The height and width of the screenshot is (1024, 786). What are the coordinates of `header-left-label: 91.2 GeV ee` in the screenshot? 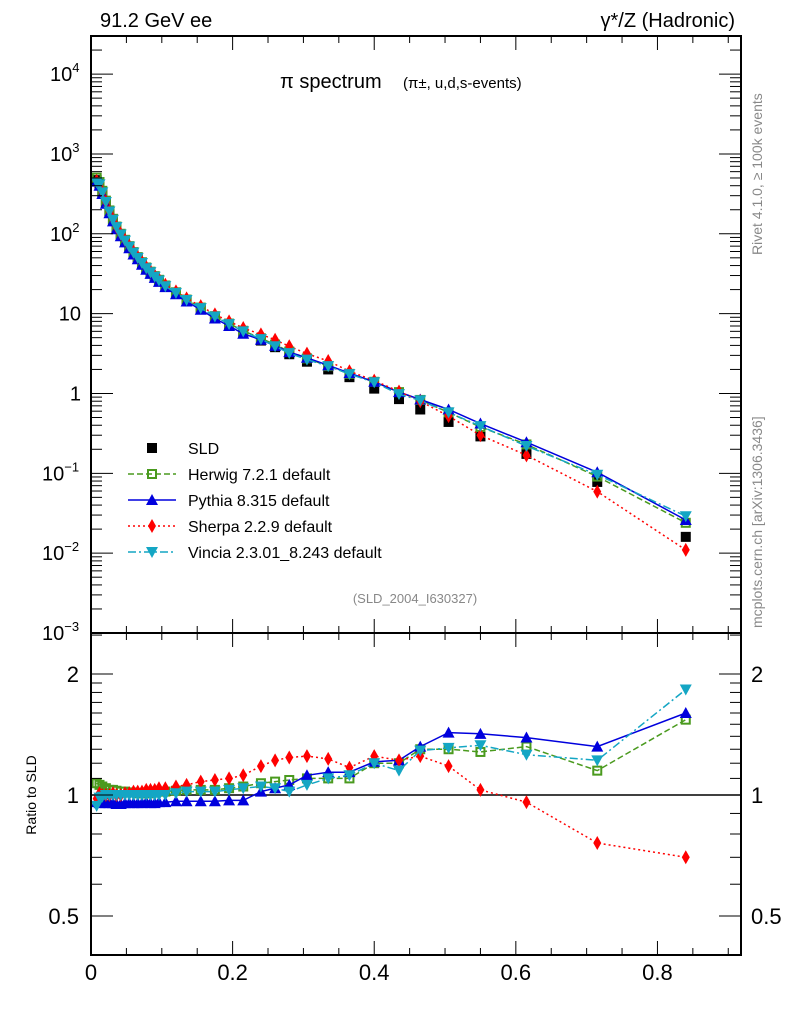 It's located at (156, 21).